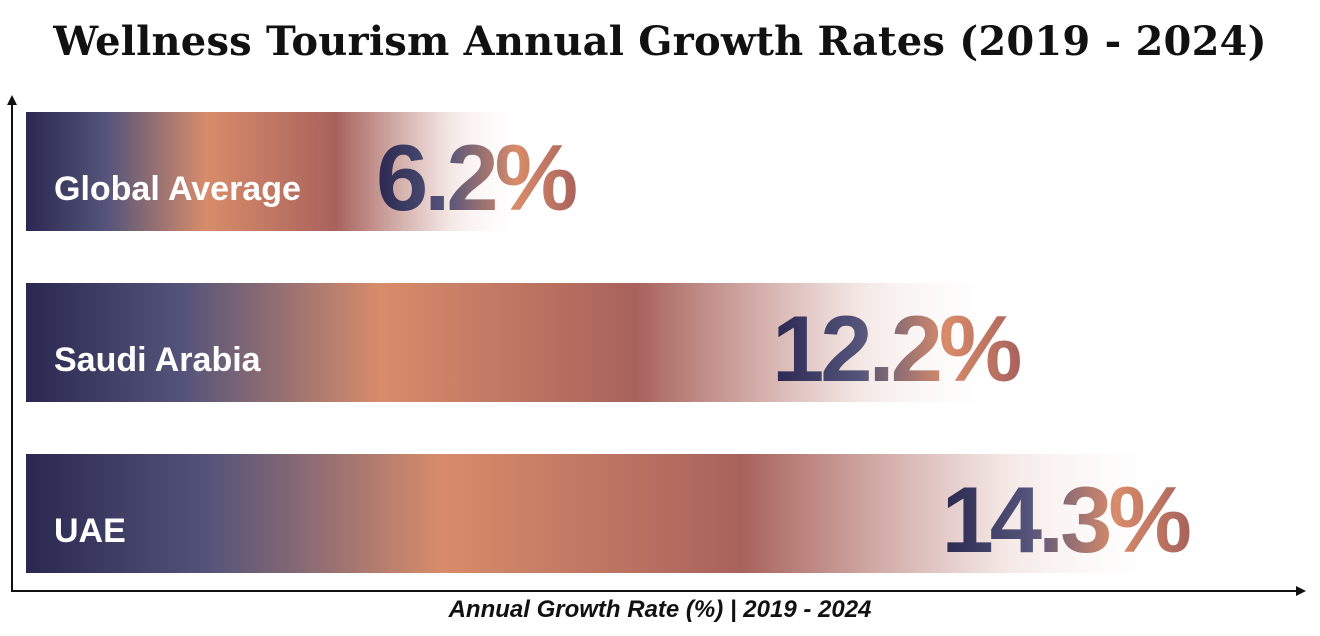  I want to click on x-axis-label: Annual Growth Rate (%) | 2019 - 2024, so click(660, 609).